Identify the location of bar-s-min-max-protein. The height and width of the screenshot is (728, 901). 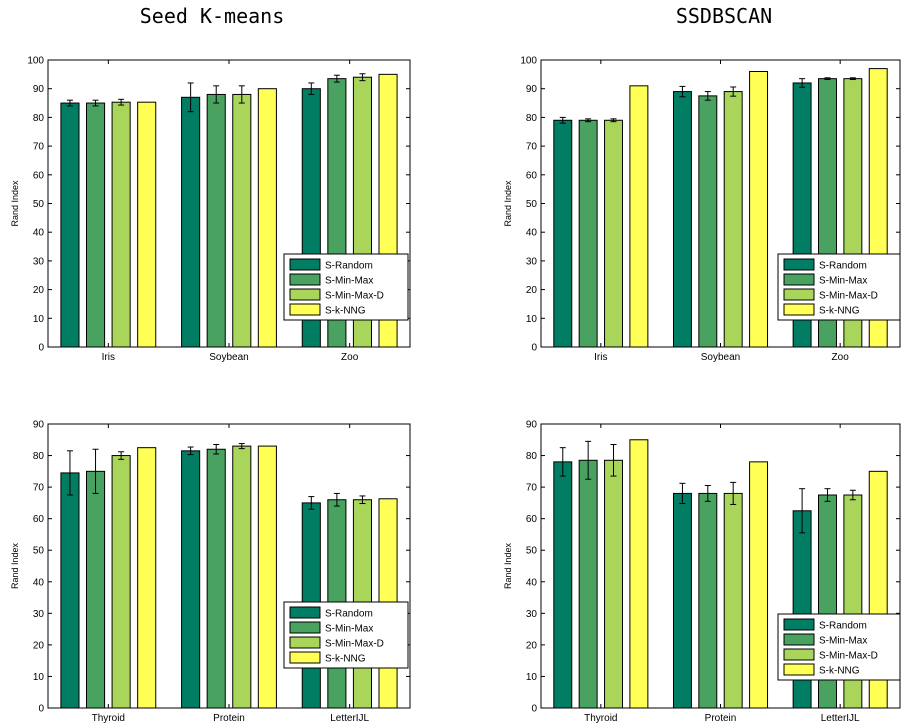
(216, 578).